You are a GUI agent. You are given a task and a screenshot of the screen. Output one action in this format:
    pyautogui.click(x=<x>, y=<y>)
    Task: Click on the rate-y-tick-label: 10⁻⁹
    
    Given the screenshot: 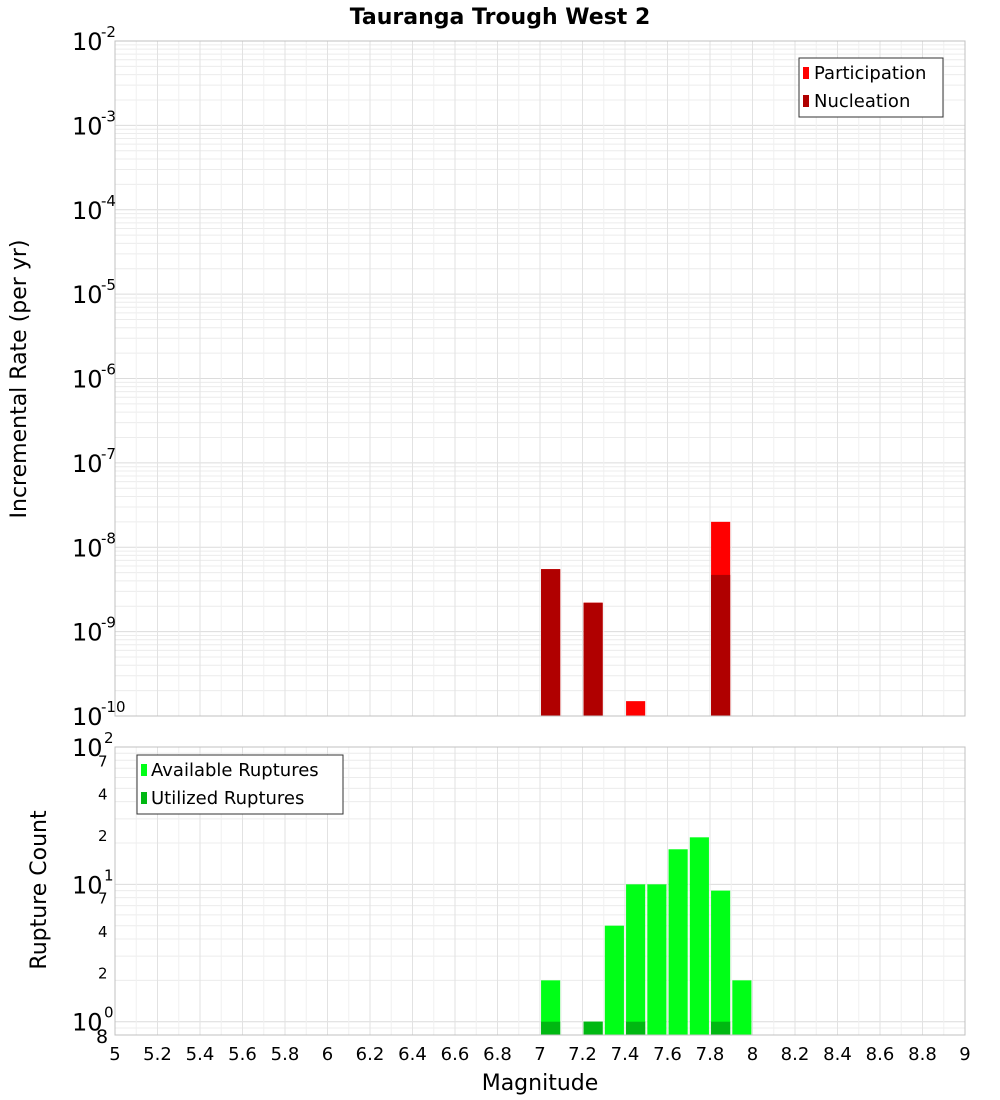 What is the action you would take?
    pyautogui.click(x=94, y=630)
    